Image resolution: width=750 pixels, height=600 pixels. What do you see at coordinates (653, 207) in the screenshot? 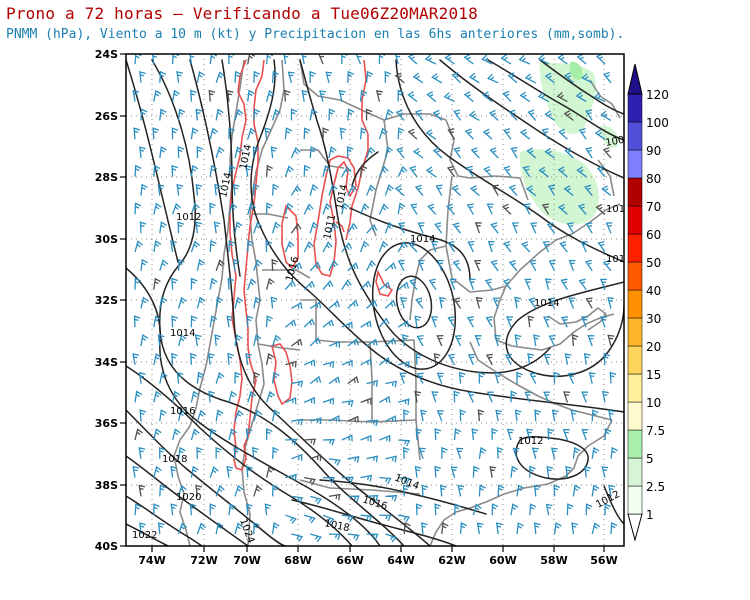
I see `colorbar-label: 70` at bounding box center [653, 207].